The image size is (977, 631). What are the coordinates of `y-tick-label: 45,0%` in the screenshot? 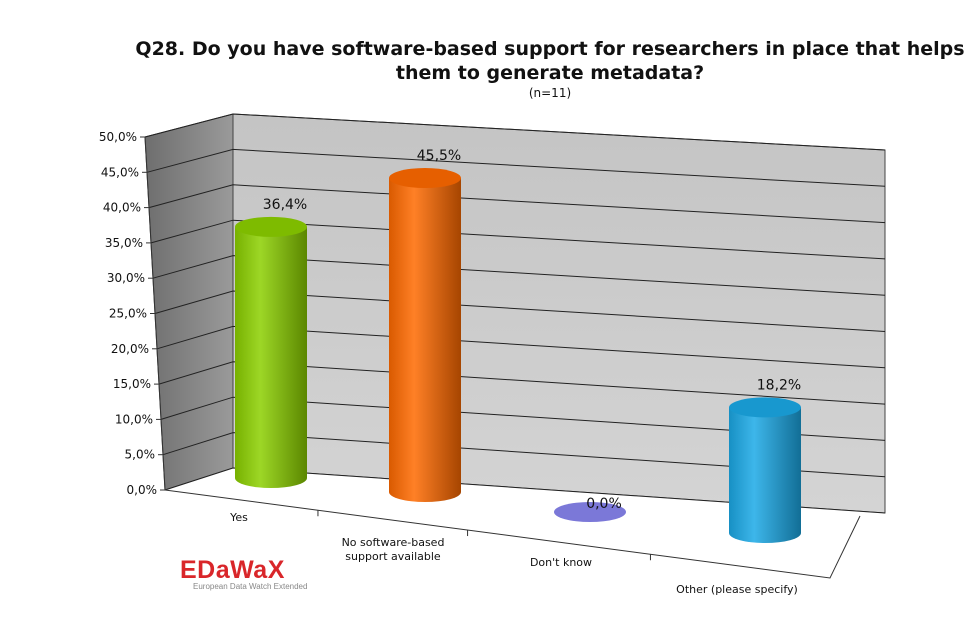 It's located at (120, 172).